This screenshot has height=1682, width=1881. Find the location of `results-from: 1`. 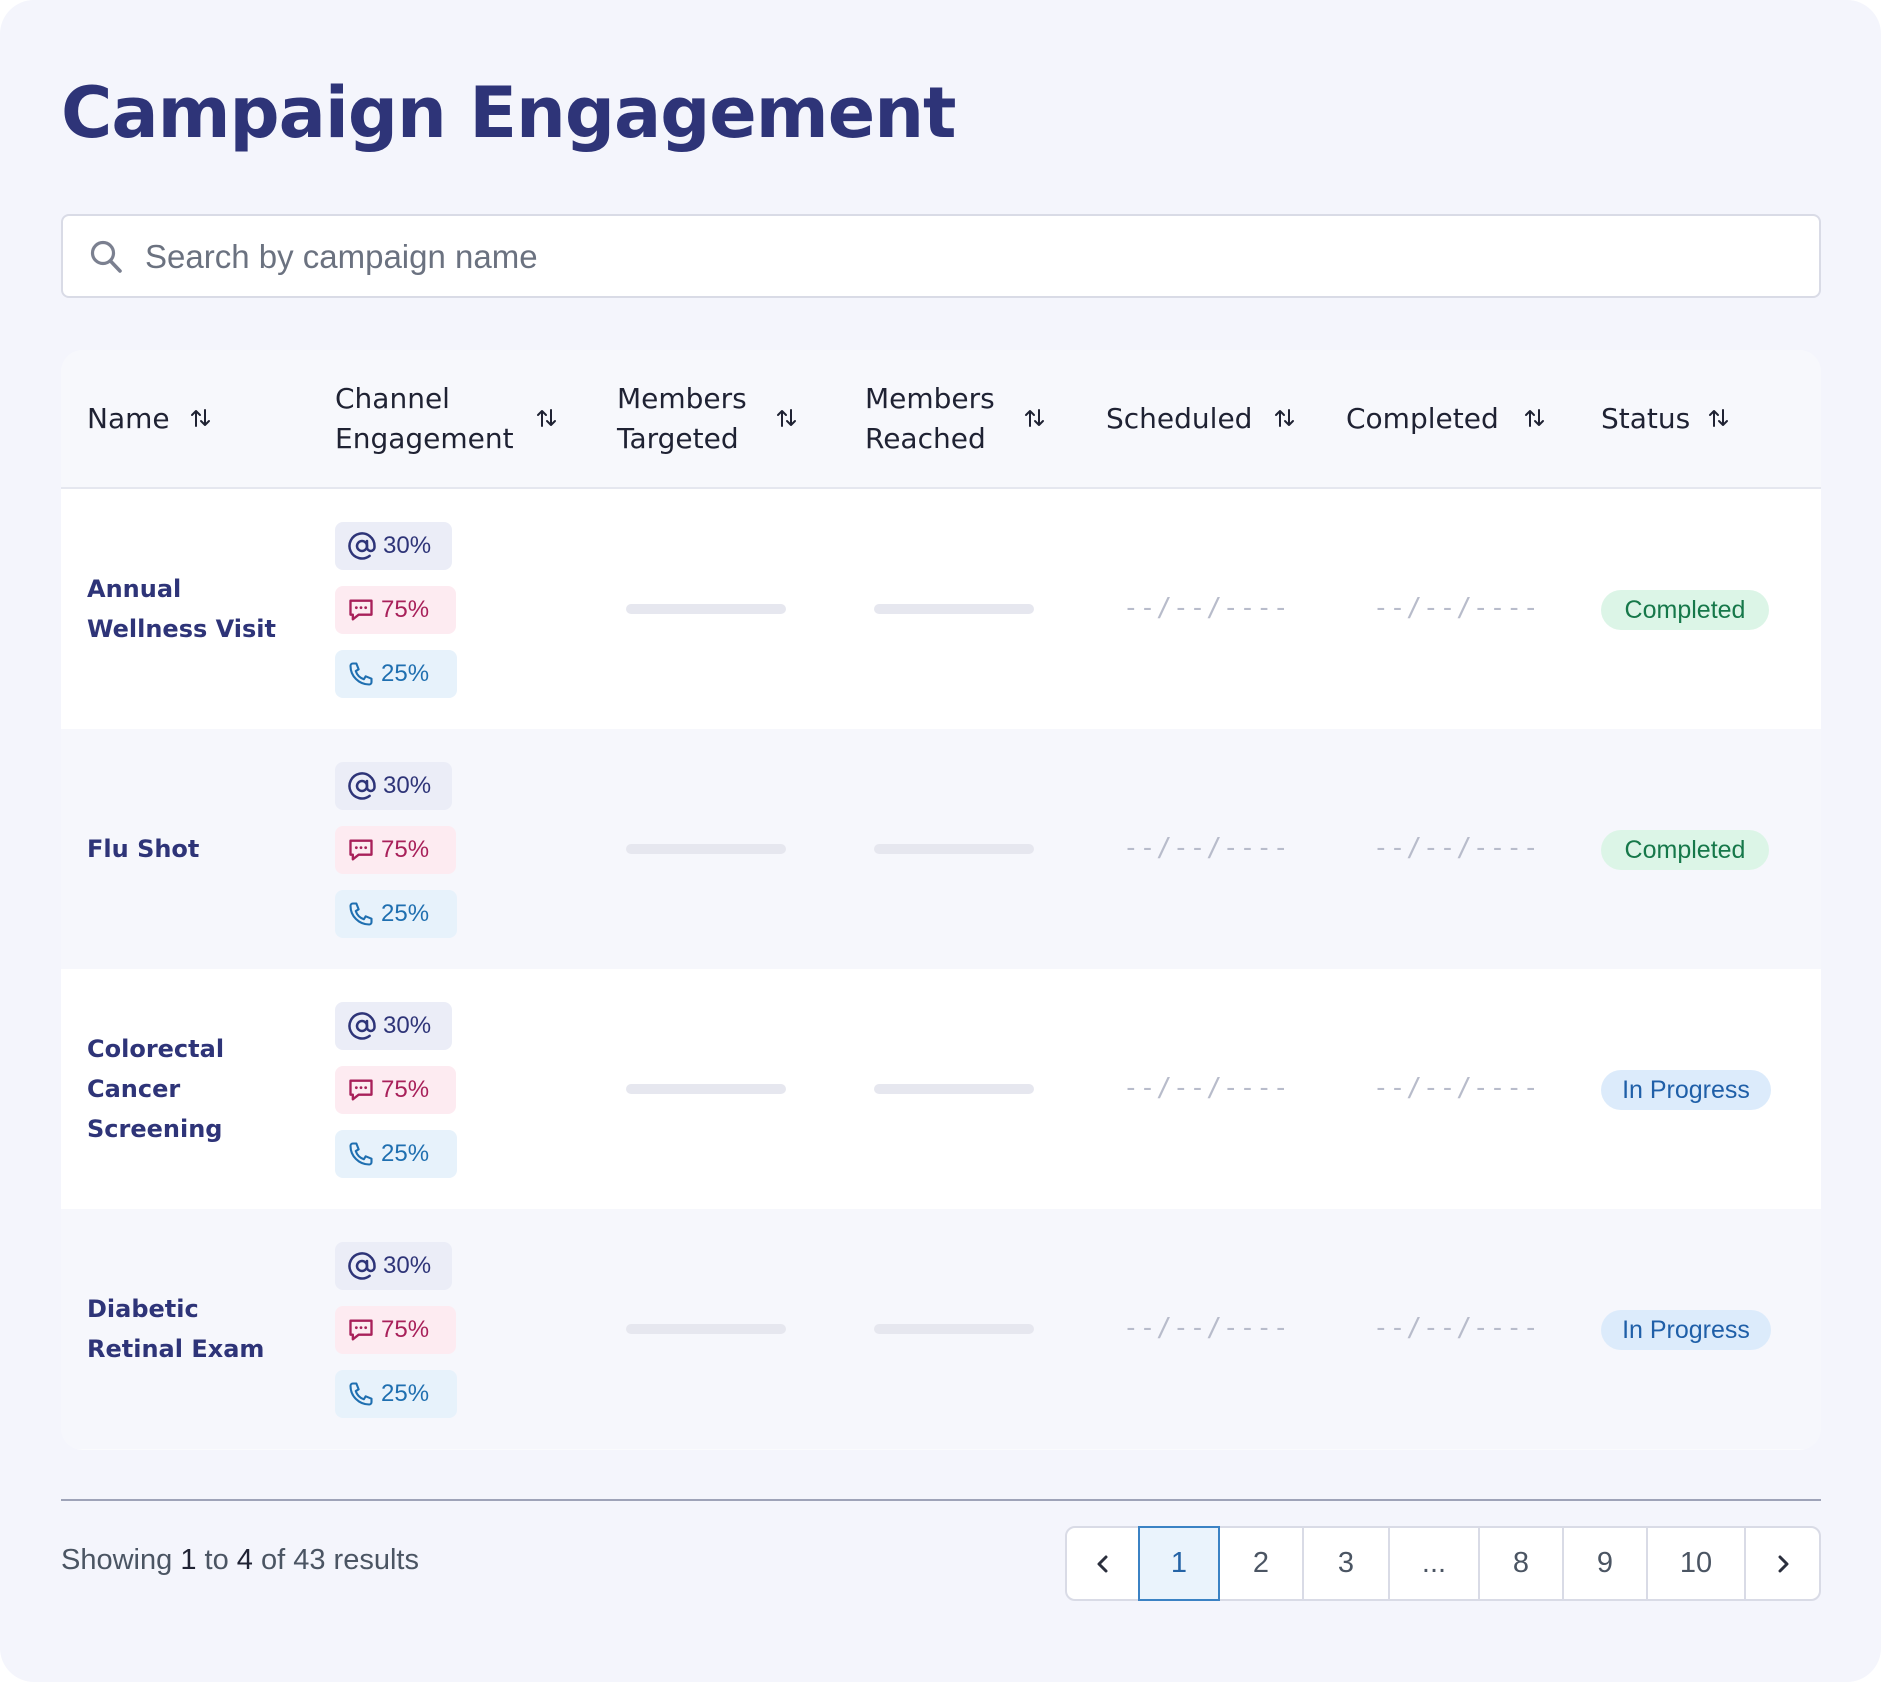

results-from: 1 is located at coordinates (188, 1560).